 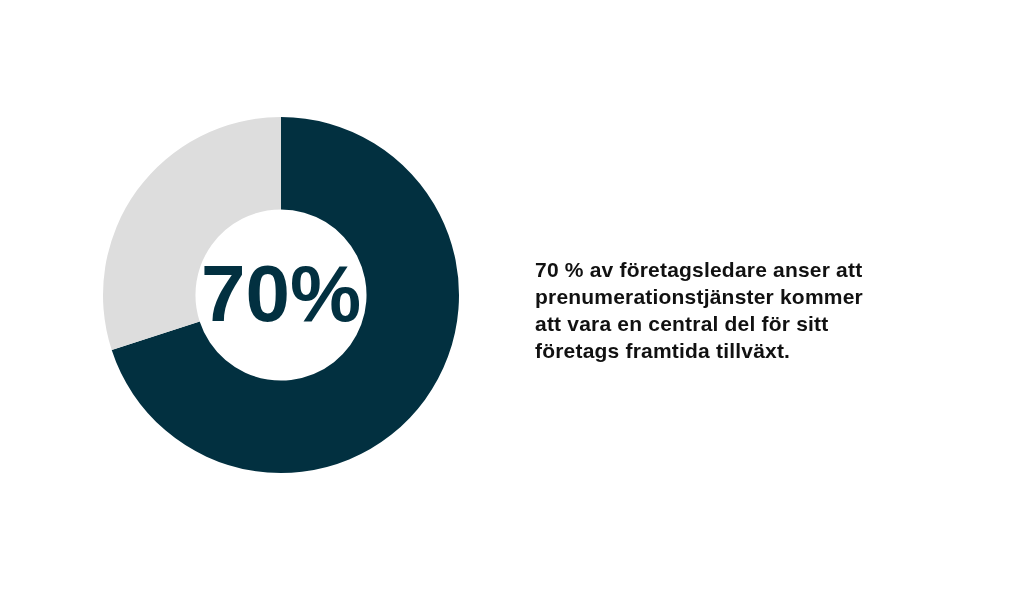 I want to click on text: 70 % av företagsledare anser att prenumerationstjänster kommer att vara en central del för sitt företags framtida tillväxt., so click(x=699, y=310).